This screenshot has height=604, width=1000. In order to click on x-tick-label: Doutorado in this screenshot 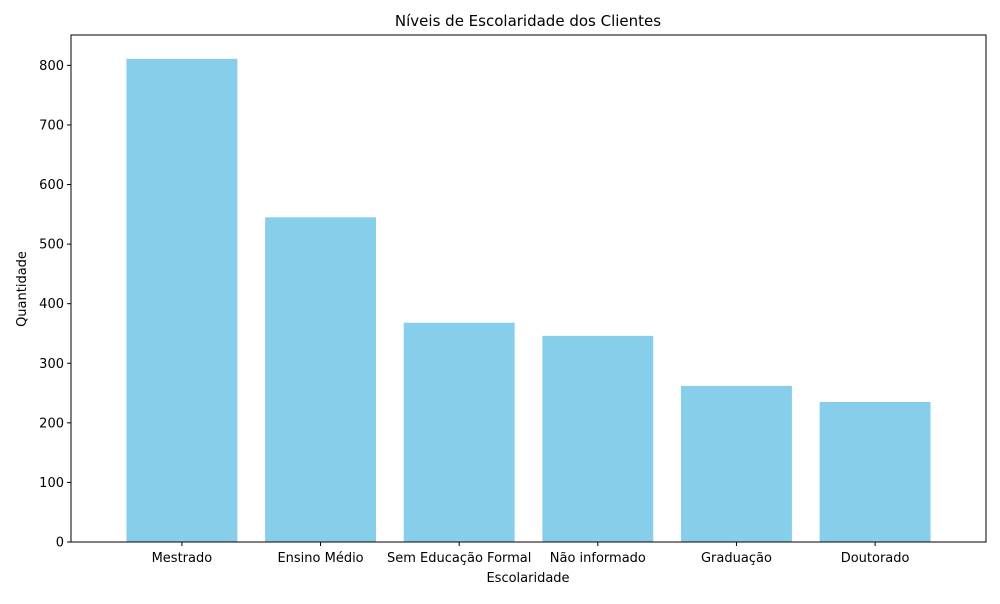, I will do `click(875, 558)`.